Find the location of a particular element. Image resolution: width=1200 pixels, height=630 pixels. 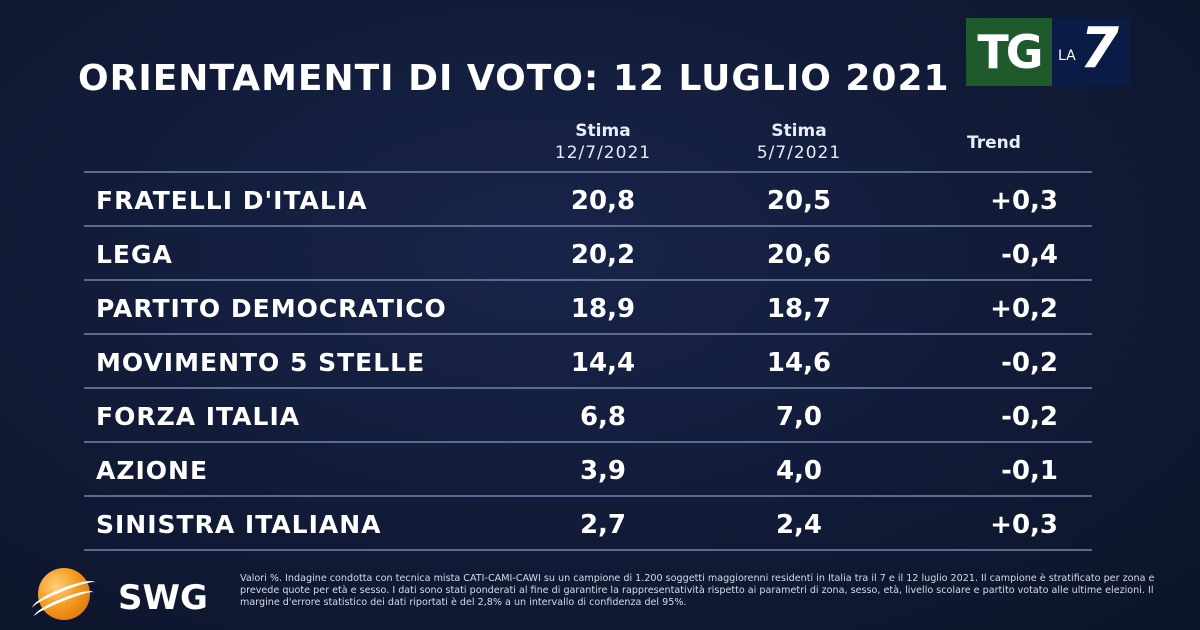

current-value: 6,8 is located at coordinates (603, 417).